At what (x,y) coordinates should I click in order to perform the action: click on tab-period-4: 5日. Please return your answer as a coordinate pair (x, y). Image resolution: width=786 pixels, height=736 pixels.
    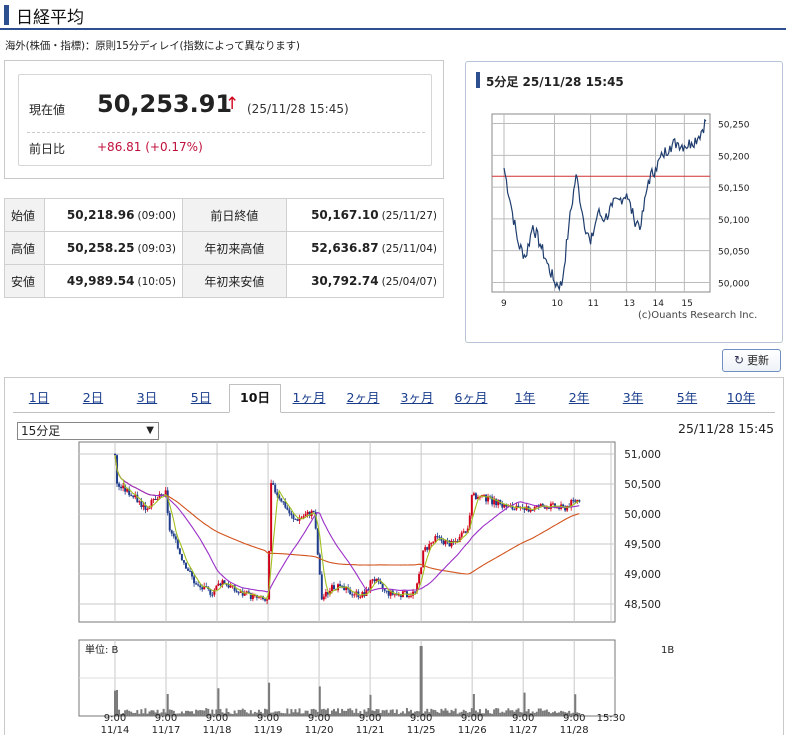
    Looking at the image, I should click on (201, 397).